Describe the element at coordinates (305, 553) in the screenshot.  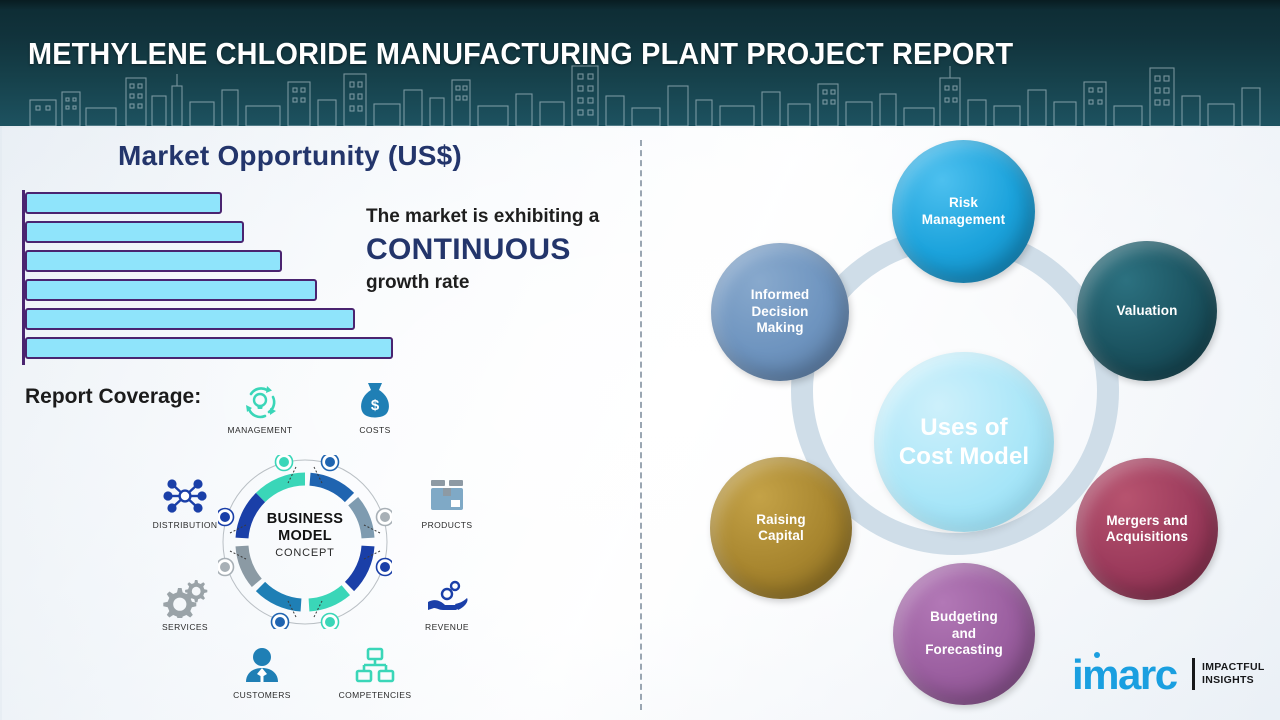
I see `hub-center-line3: CONCEPT` at that location.